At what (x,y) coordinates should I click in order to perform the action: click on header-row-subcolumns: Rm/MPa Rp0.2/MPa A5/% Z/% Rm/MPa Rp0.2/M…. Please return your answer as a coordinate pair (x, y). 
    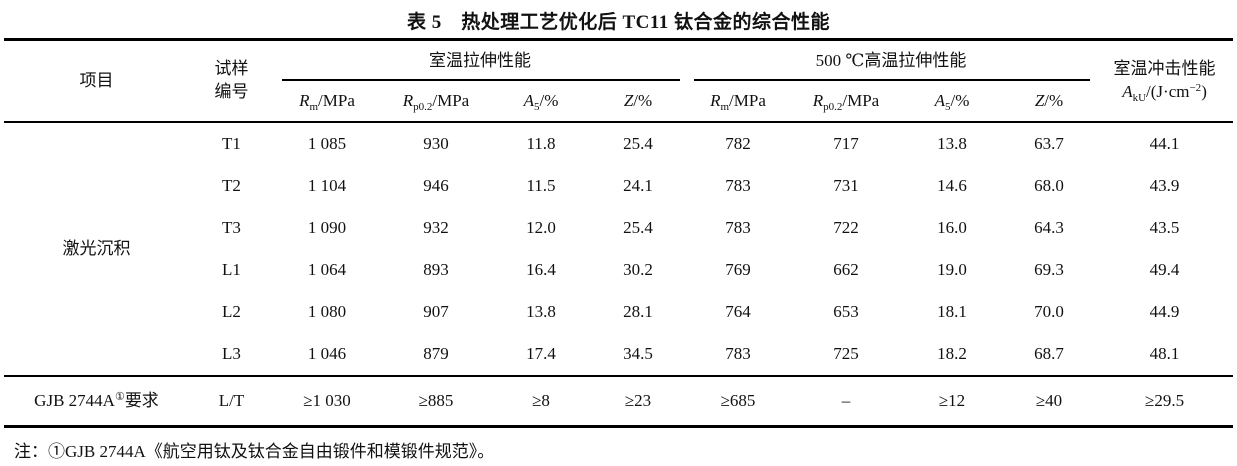
    Looking at the image, I should click on (618, 102).